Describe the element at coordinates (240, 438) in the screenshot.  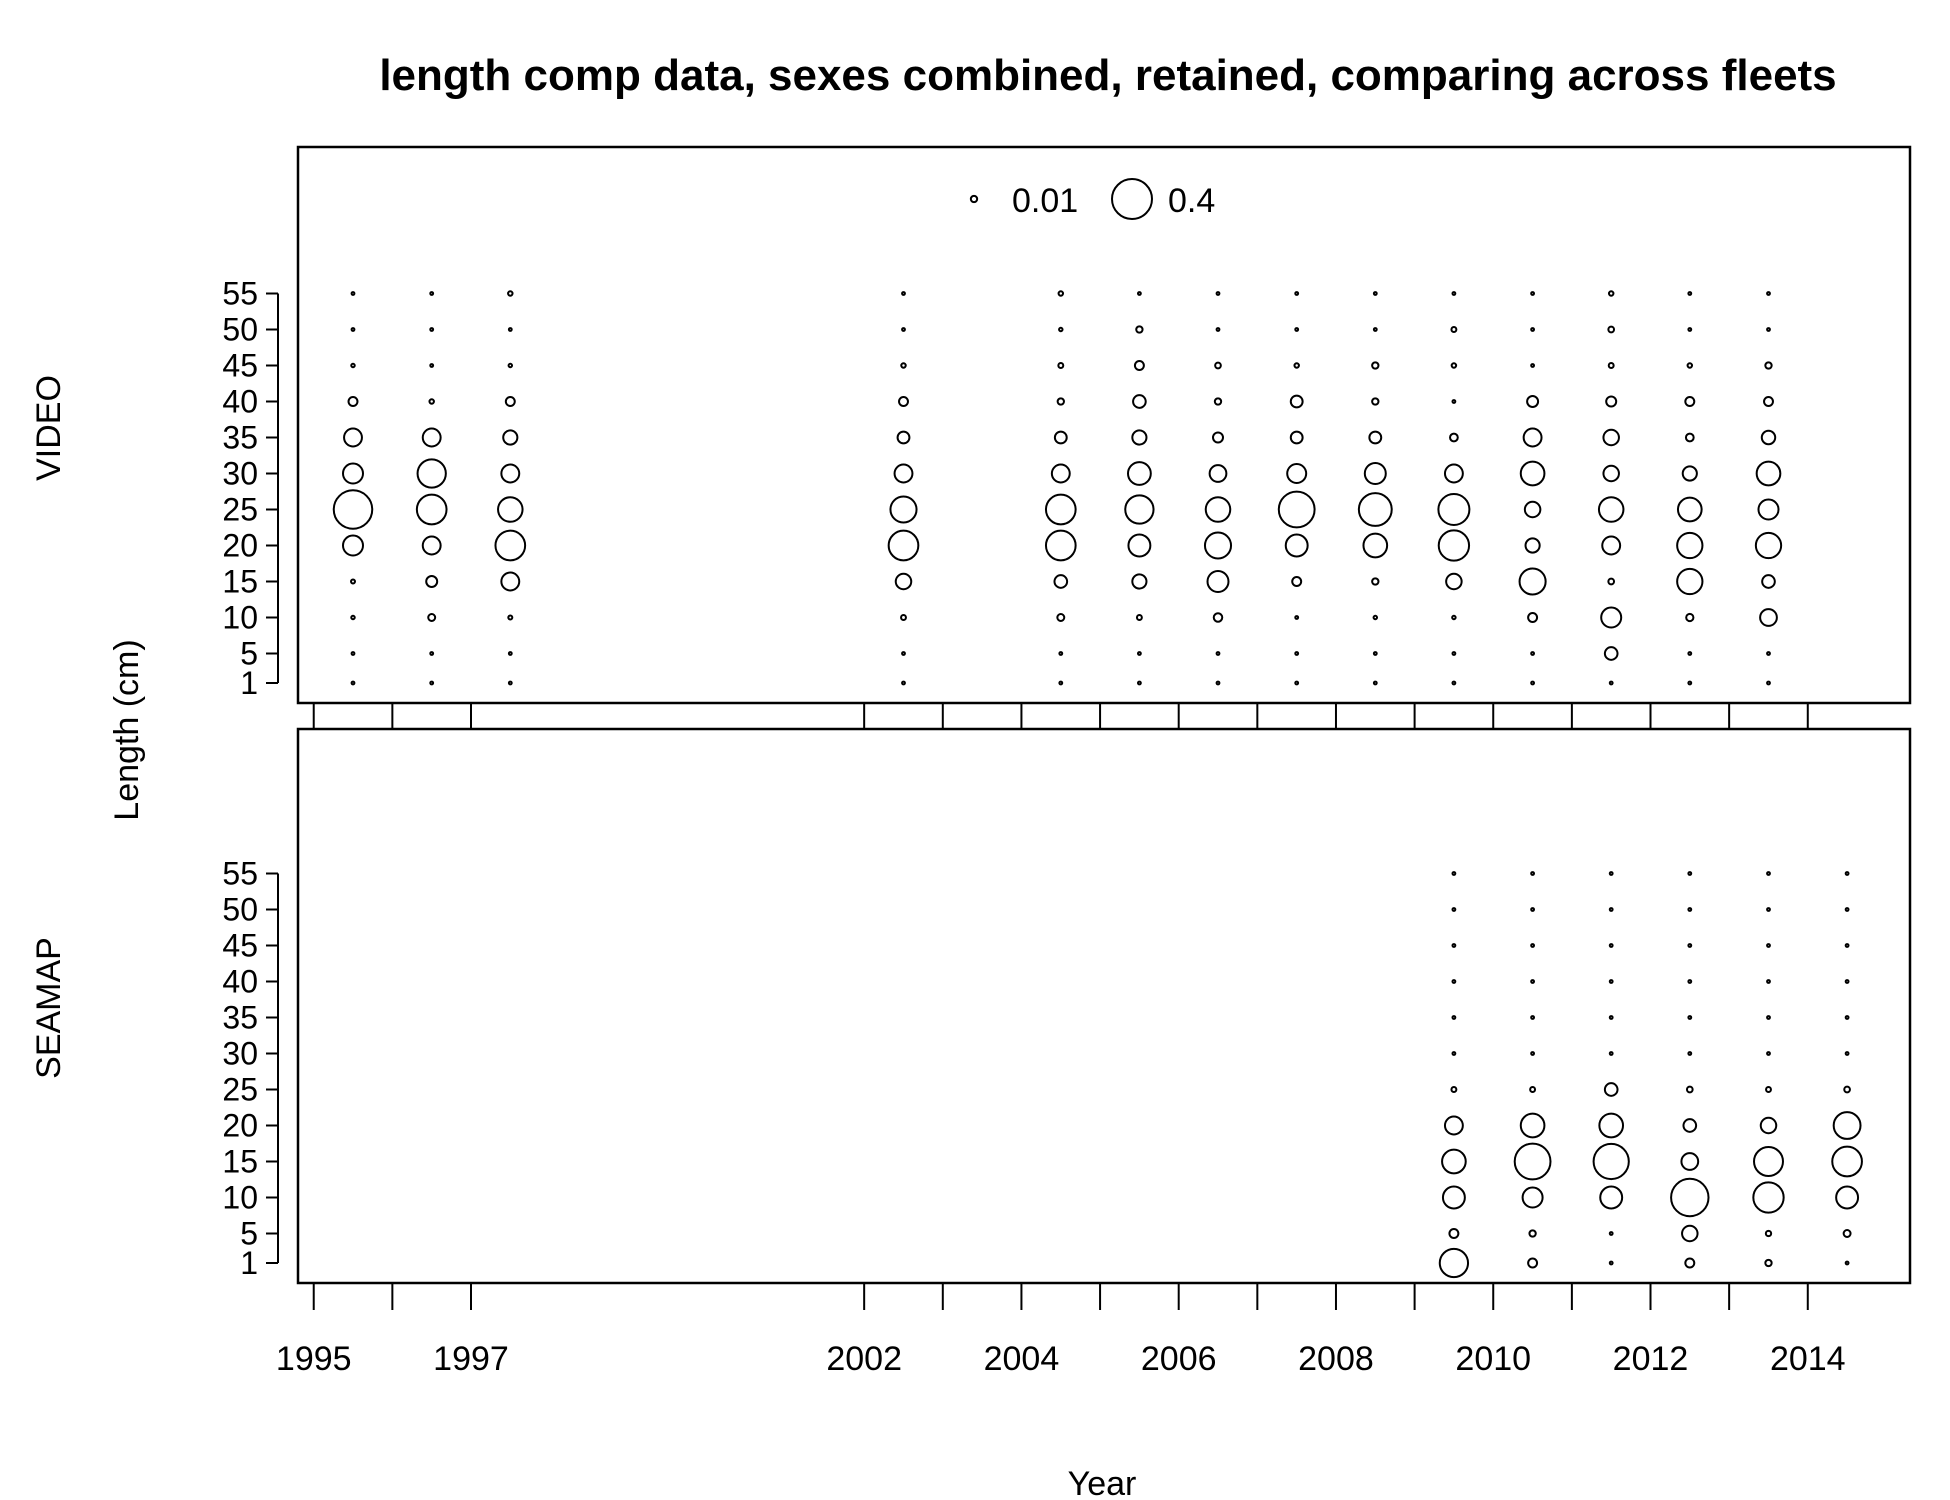
I see `y-tick-label: 35` at that location.